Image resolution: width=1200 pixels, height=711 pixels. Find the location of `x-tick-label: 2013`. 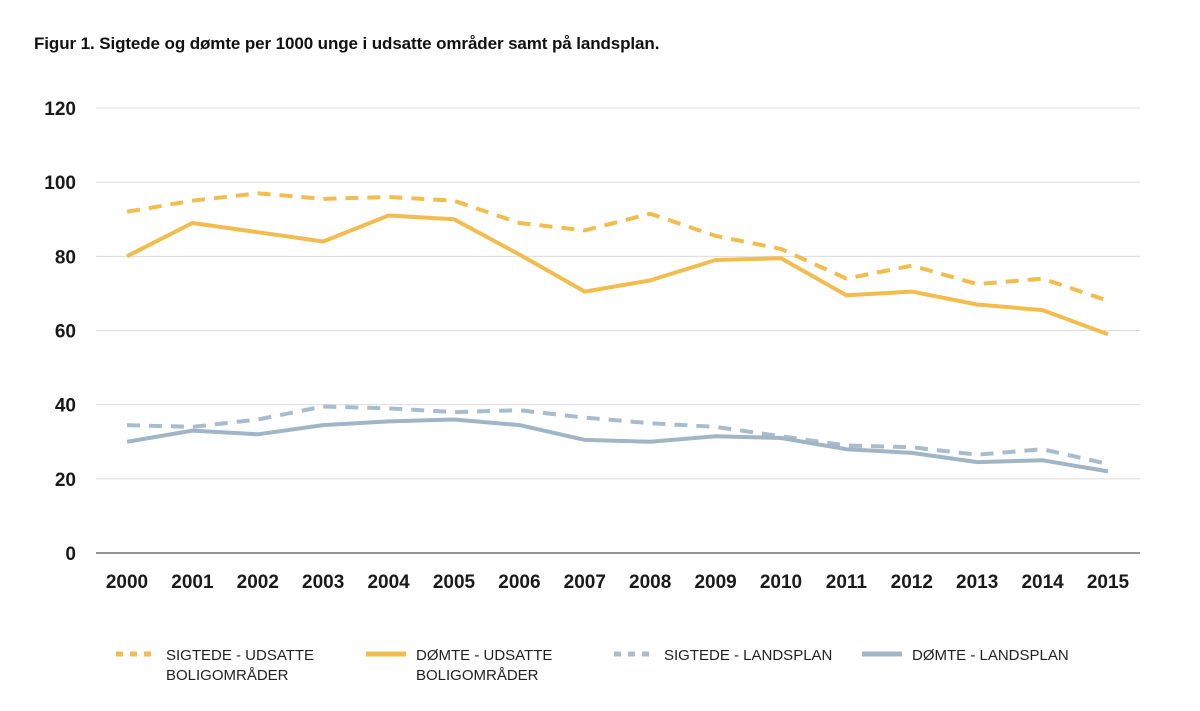

x-tick-label: 2013 is located at coordinates (977, 582).